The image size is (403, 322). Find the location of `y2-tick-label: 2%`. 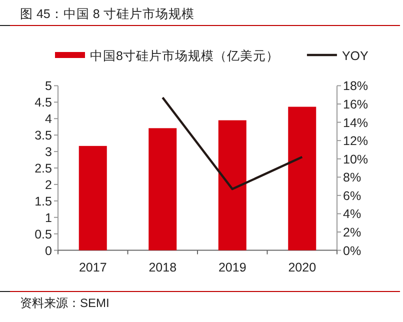

y2-tick-label: 2% is located at coordinates (352, 233).